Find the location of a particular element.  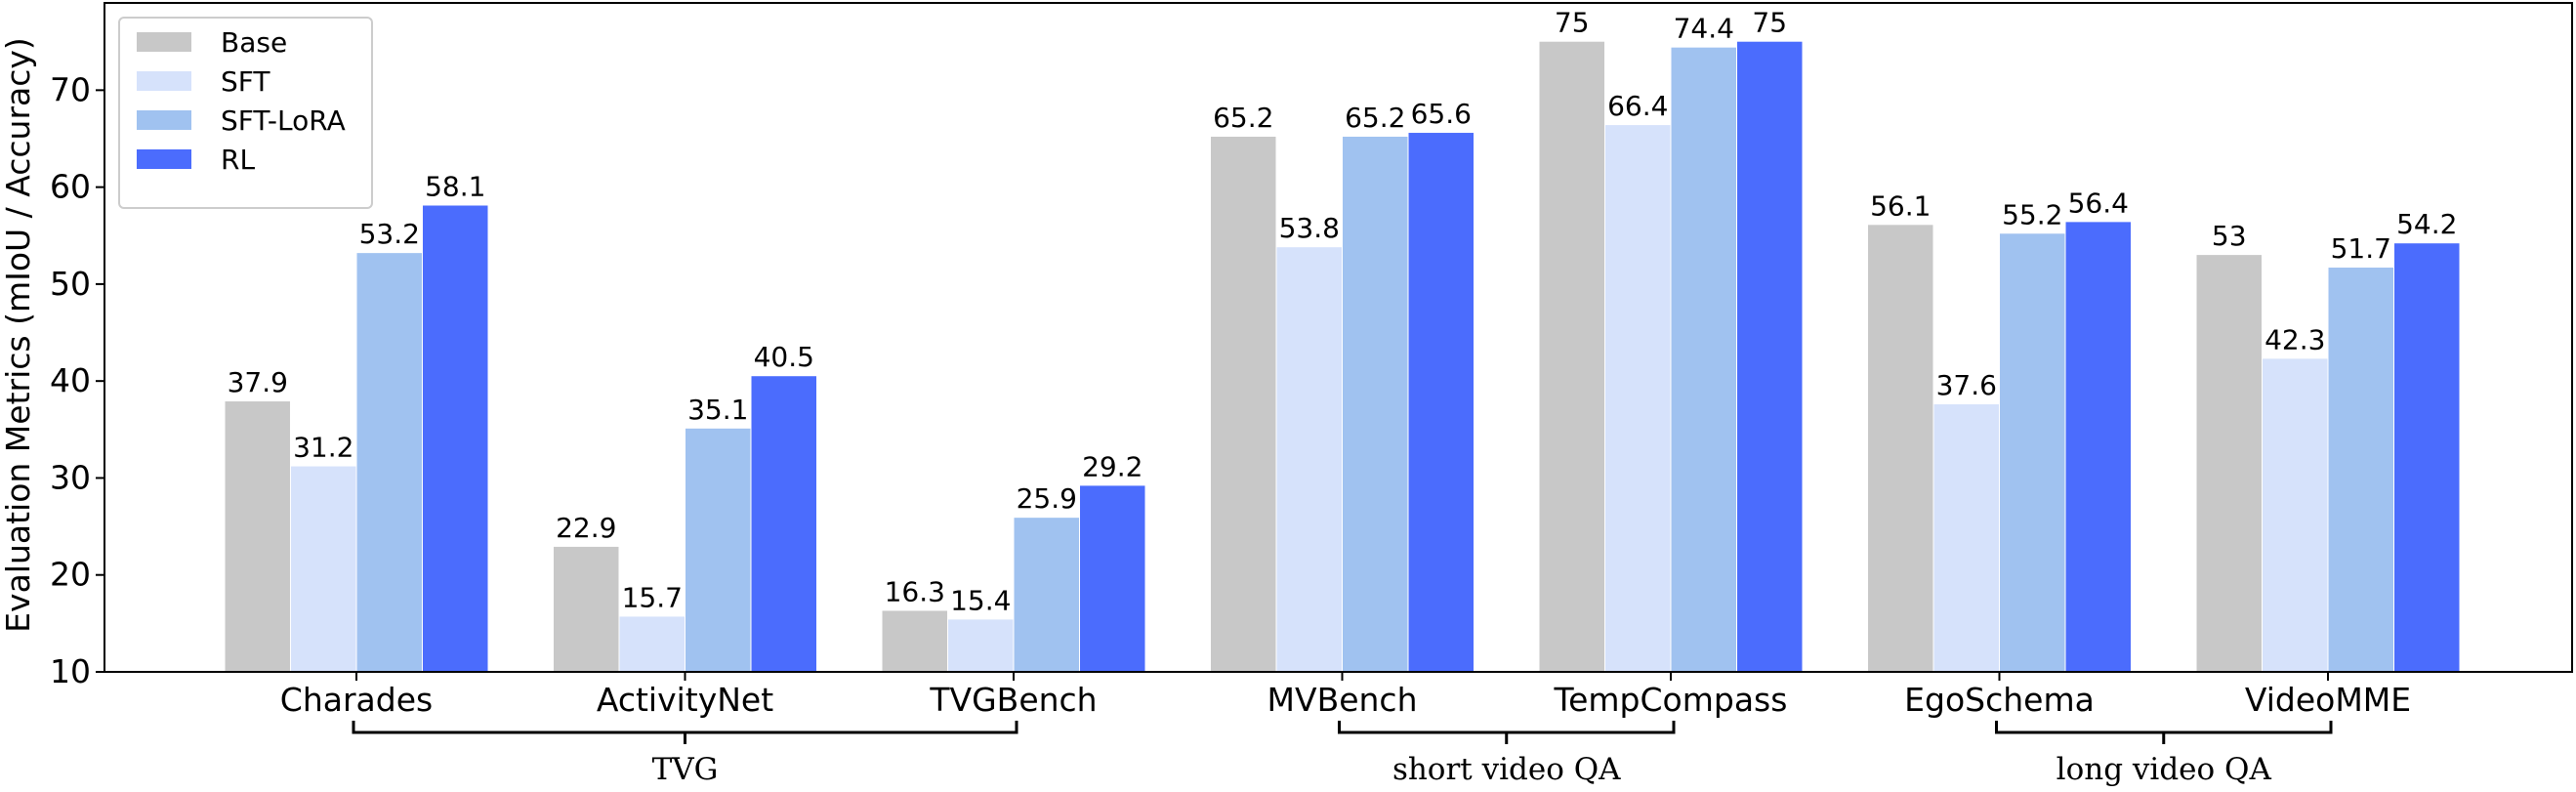

y-tick-label: 70 is located at coordinates (71, 89).